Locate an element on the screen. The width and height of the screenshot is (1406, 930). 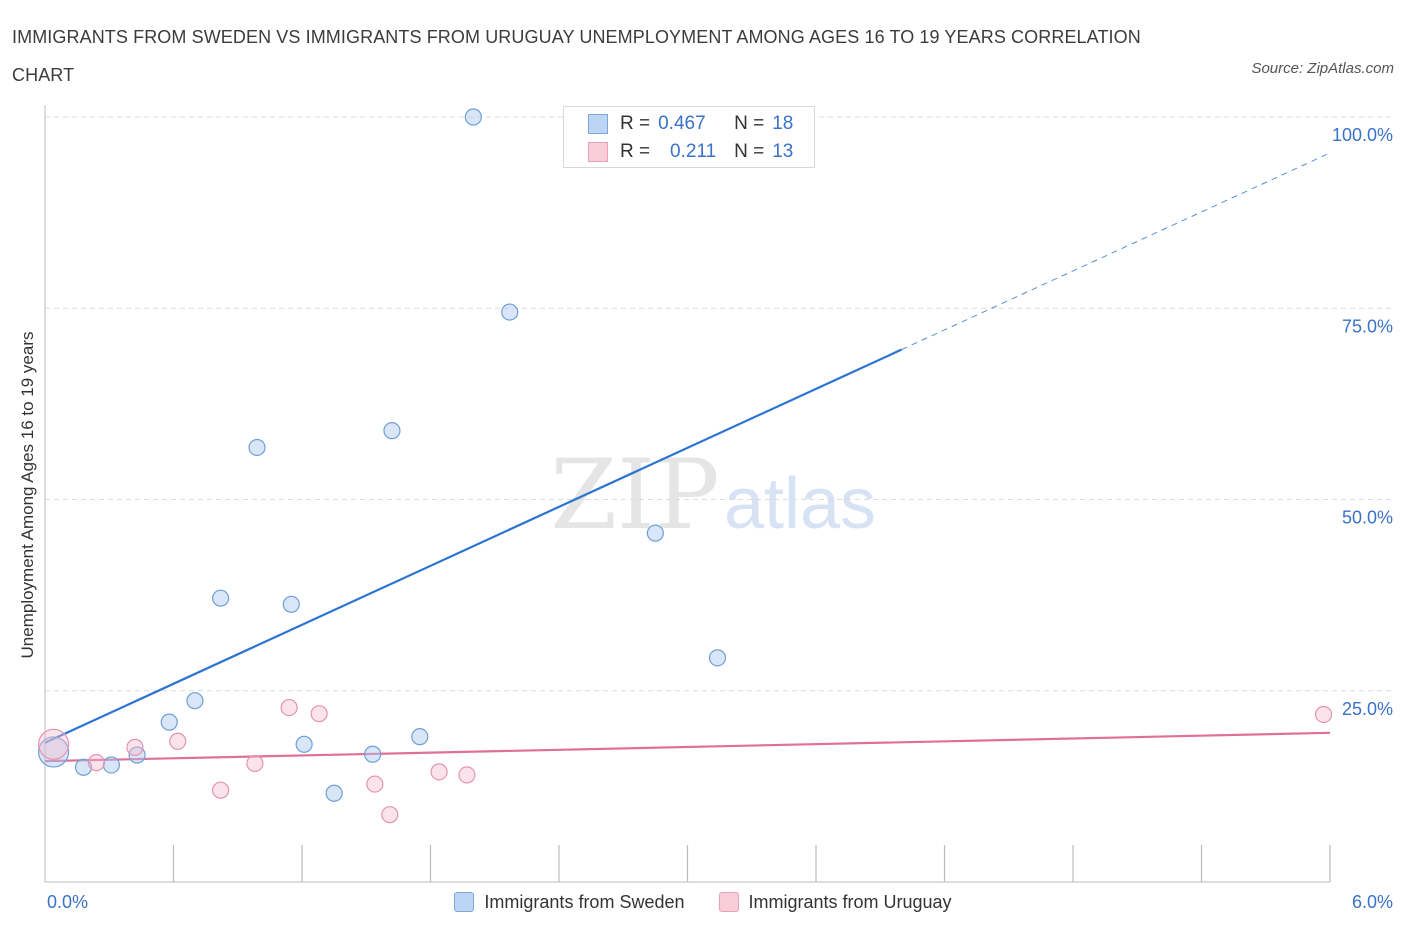
uruguay-trend-line is located at coordinates (687, 747).